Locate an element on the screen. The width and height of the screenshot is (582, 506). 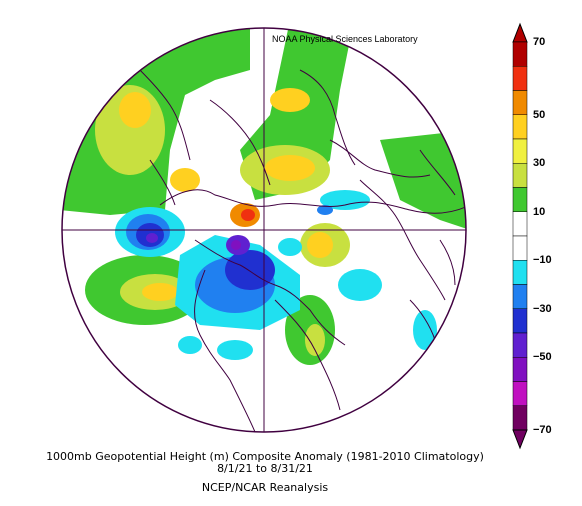
colorbar-tick-label: −50 is located at coordinates (542, 357).